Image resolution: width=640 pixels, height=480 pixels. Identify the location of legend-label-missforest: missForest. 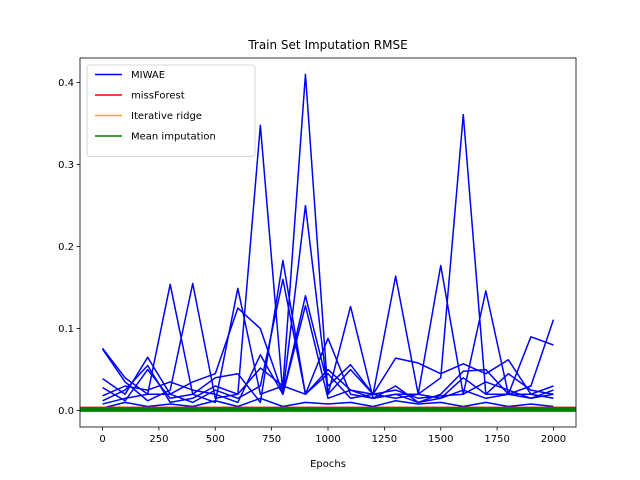
(158, 96).